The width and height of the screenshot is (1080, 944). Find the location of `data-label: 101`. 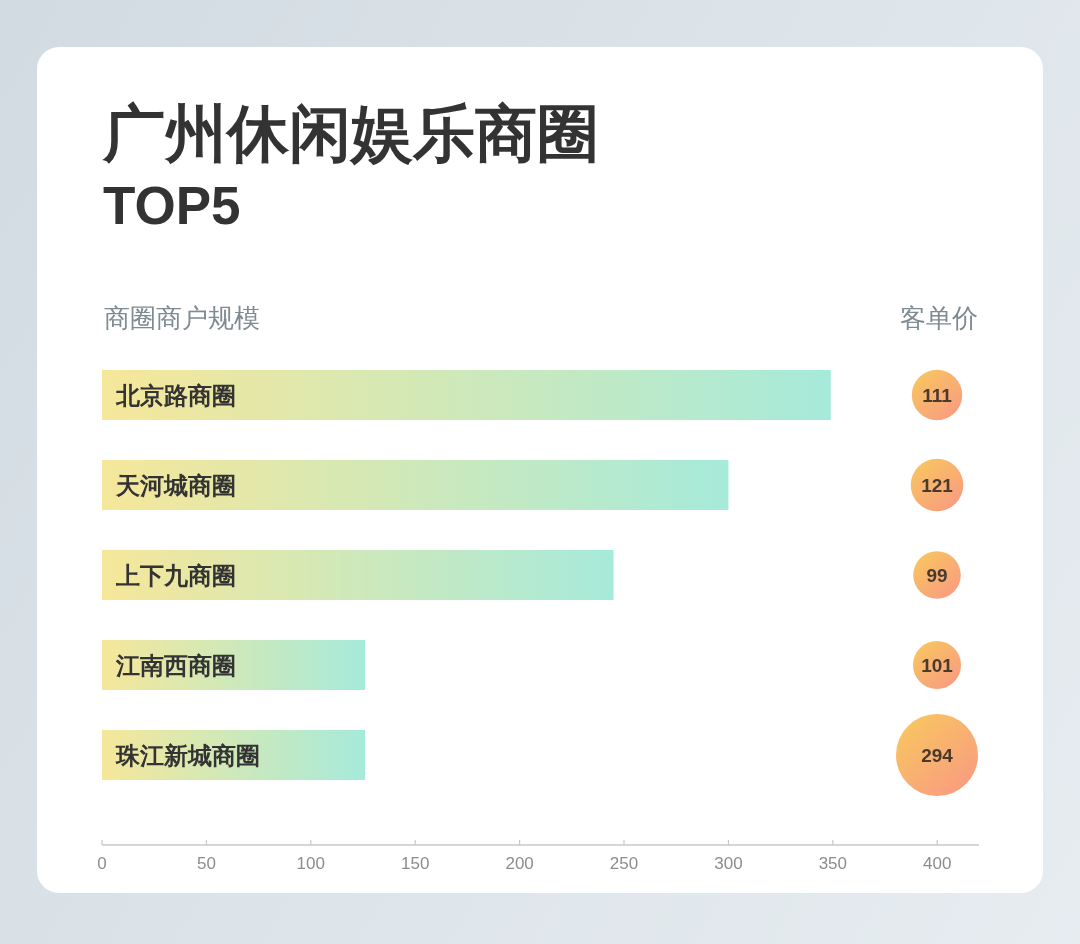

data-label: 101 is located at coordinates (937, 665).